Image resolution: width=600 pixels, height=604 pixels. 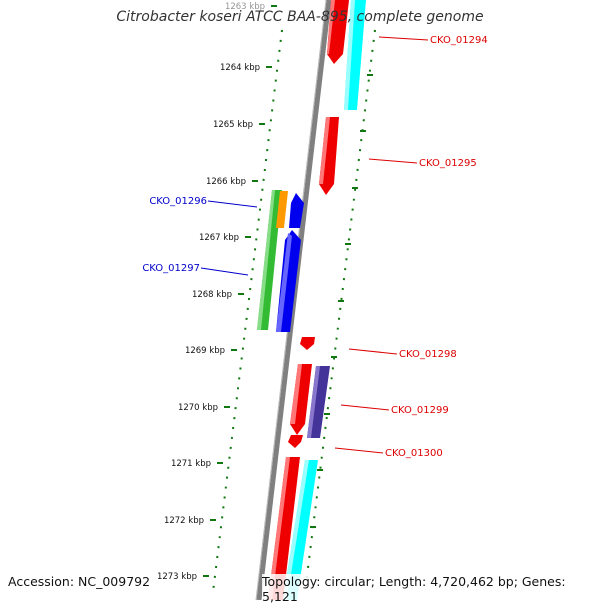 I want to click on gene-cko-01299-edge, so click(x=296, y=394).